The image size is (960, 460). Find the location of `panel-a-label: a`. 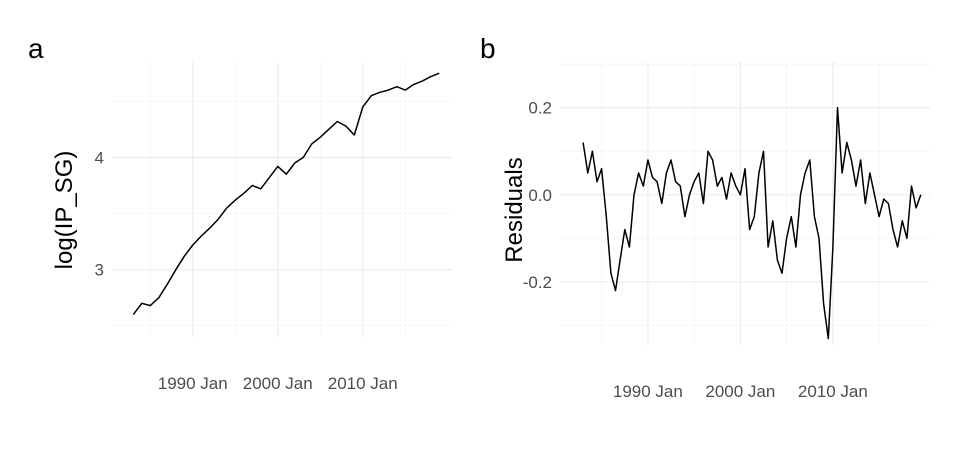

panel-a-label: a is located at coordinates (36, 48).